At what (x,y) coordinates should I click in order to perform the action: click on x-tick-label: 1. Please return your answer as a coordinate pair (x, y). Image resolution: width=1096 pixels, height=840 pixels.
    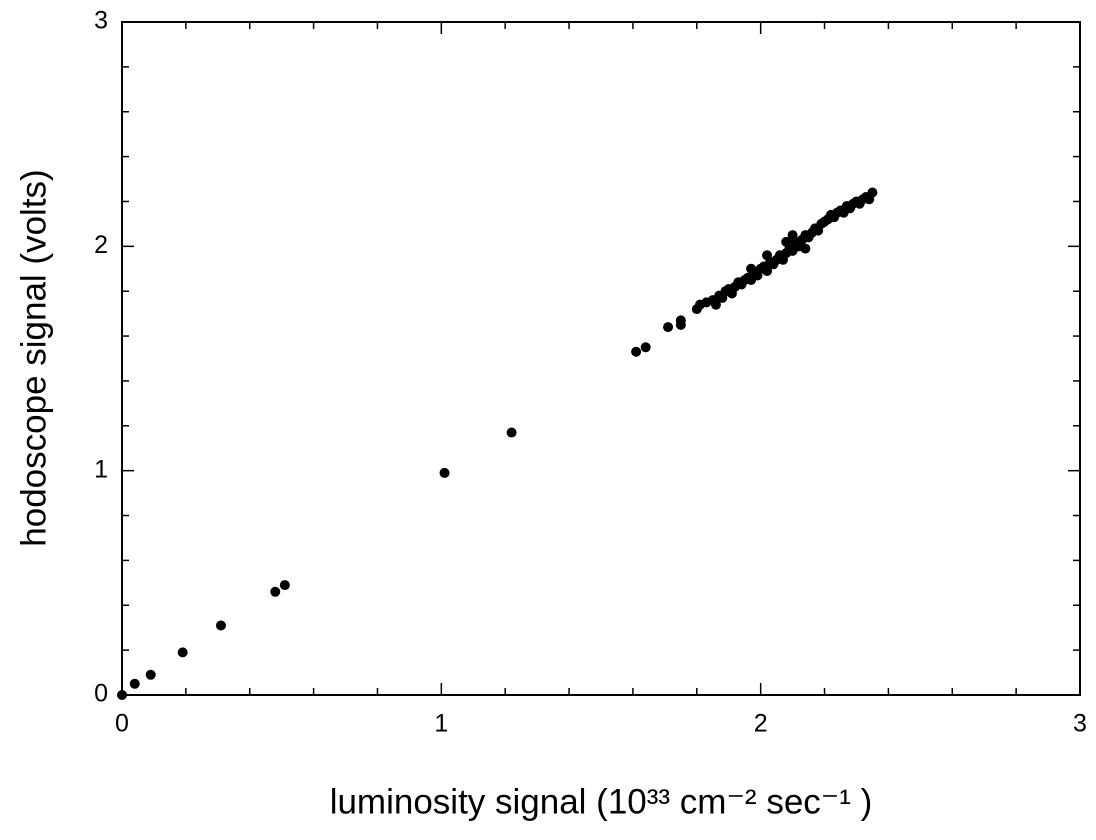
    Looking at the image, I should click on (441, 724).